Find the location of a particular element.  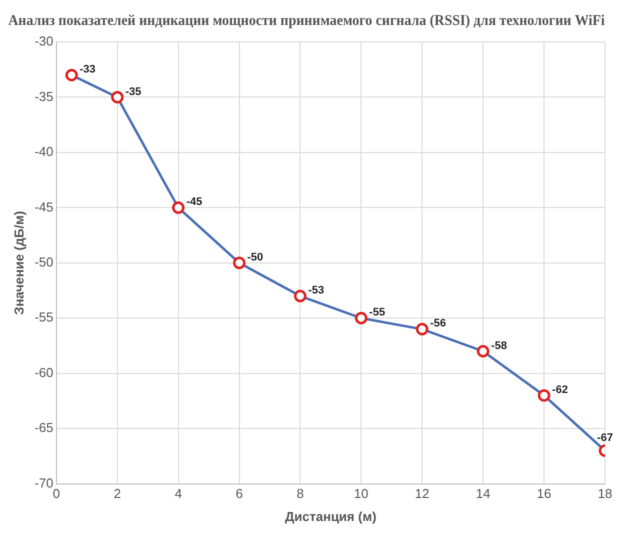

data-label: -62 is located at coordinates (560, 390).